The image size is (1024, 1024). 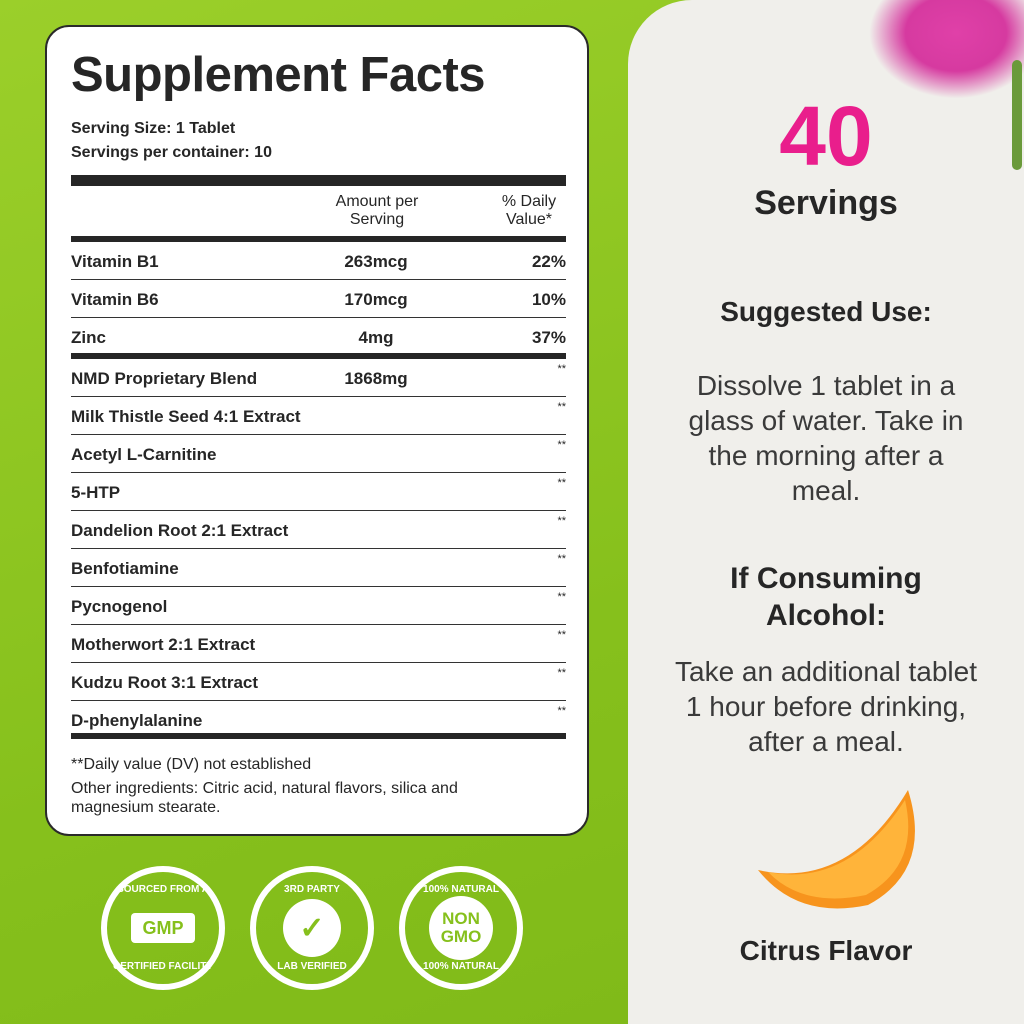 What do you see at coordinates (125, 568) in the screenshot?
I see `ingredient-name: Benfotiamine` at bounding box center [125, 568].